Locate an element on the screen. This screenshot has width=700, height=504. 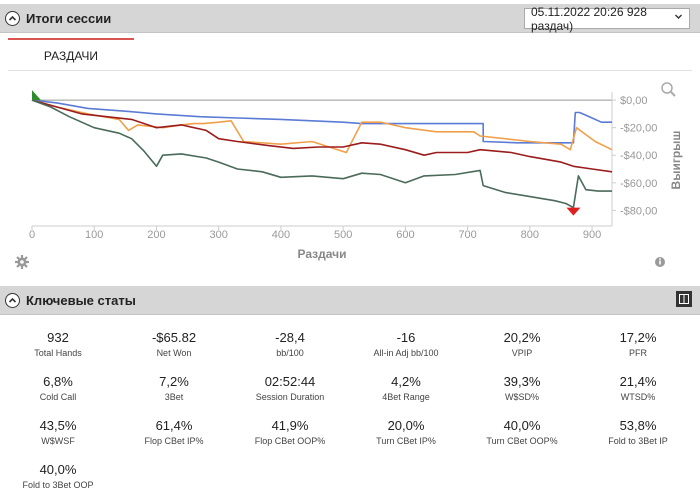
stat-item: 43,5% W$WSF is located at coordinates (58, 432).